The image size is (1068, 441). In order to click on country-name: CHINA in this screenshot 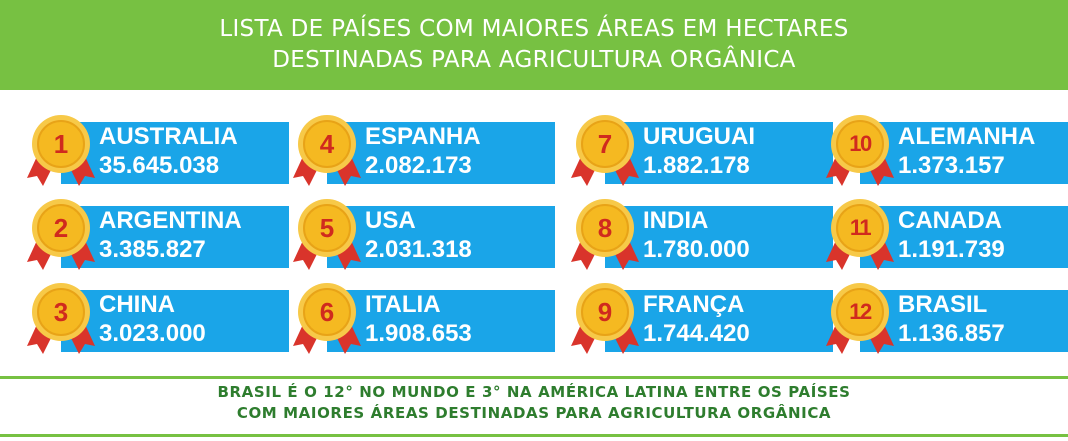, I will do `click(137, 304)`.